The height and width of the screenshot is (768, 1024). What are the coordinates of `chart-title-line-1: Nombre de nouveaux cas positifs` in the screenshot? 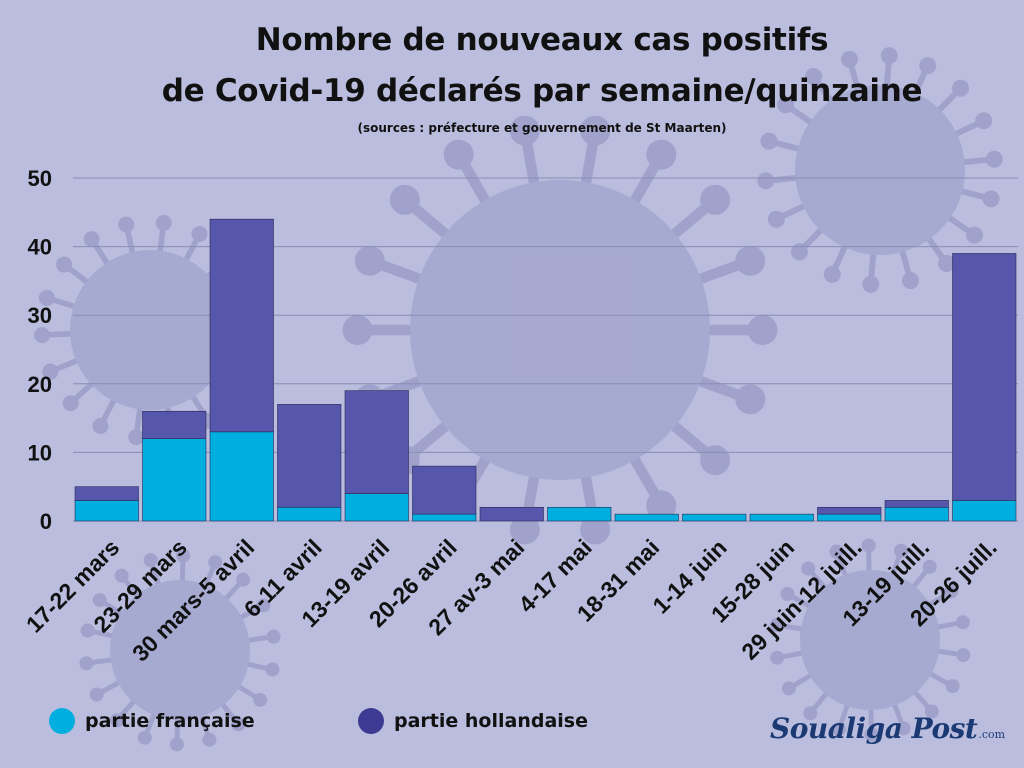 It's located at (542, 40).